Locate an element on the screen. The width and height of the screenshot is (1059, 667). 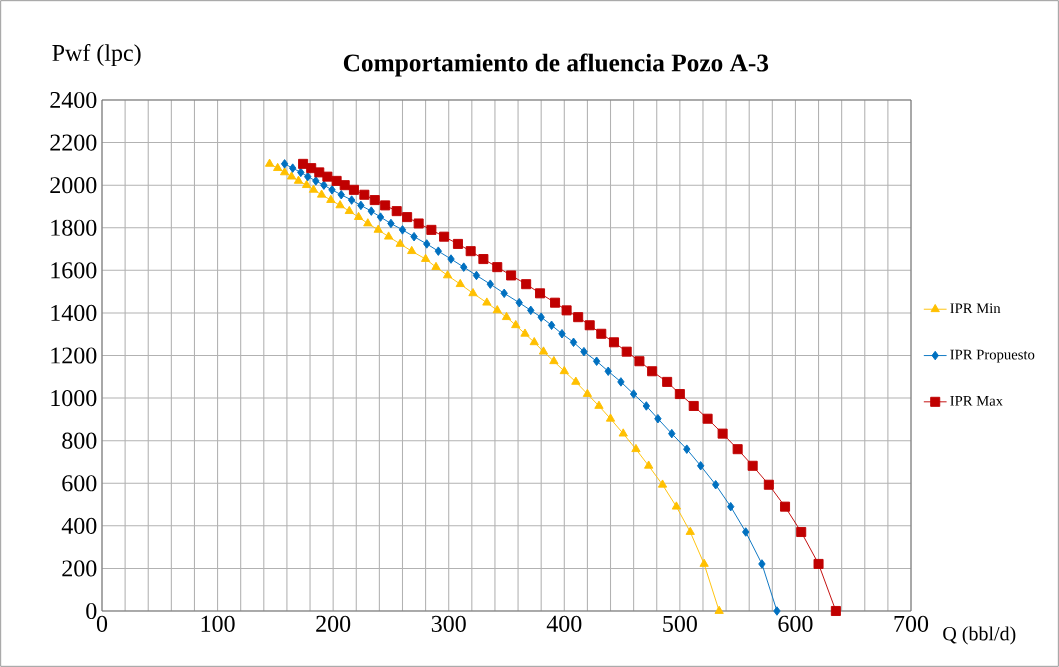
y-tick-label: 1600 is located at coordinates (74, 270).